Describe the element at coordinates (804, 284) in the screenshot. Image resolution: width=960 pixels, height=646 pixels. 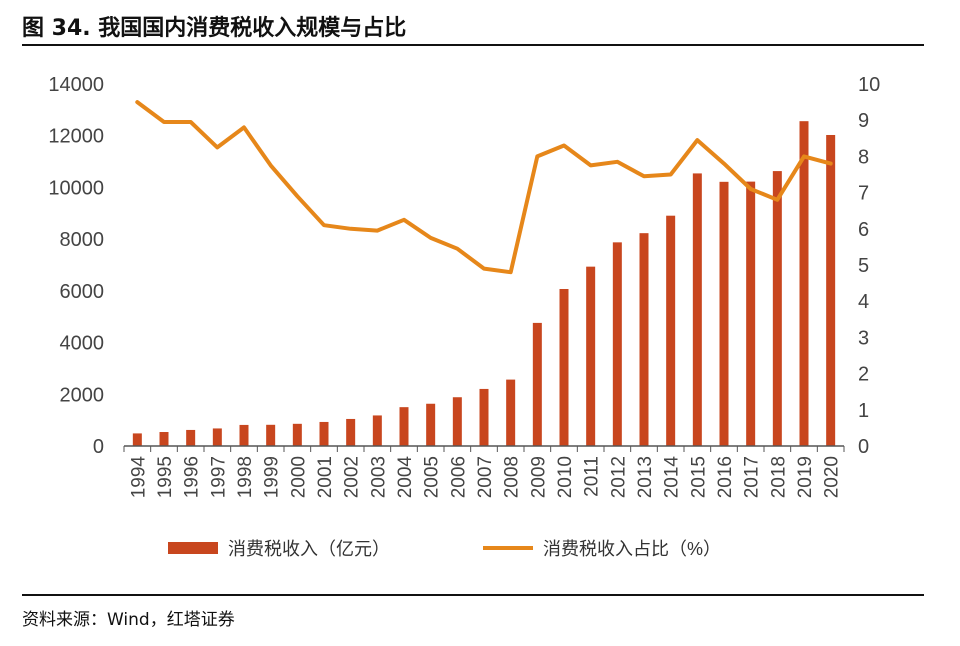
I see `bar-2019` at that location.